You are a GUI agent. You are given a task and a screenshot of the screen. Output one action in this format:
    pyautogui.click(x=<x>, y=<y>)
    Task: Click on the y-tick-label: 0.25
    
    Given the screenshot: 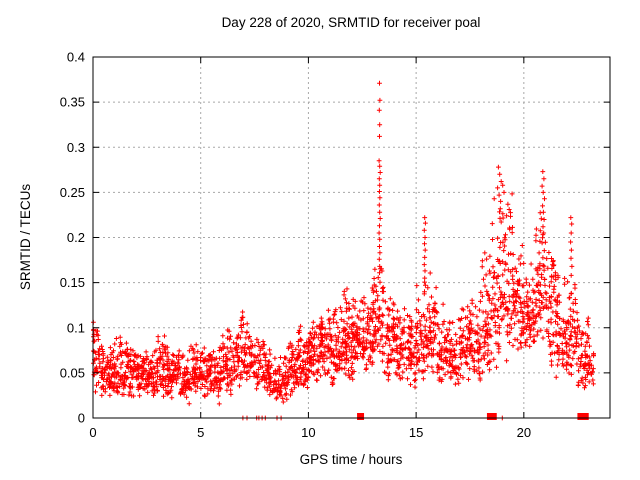 What is the action you would take?
    pyautogui.click(x=72, y=192)
    